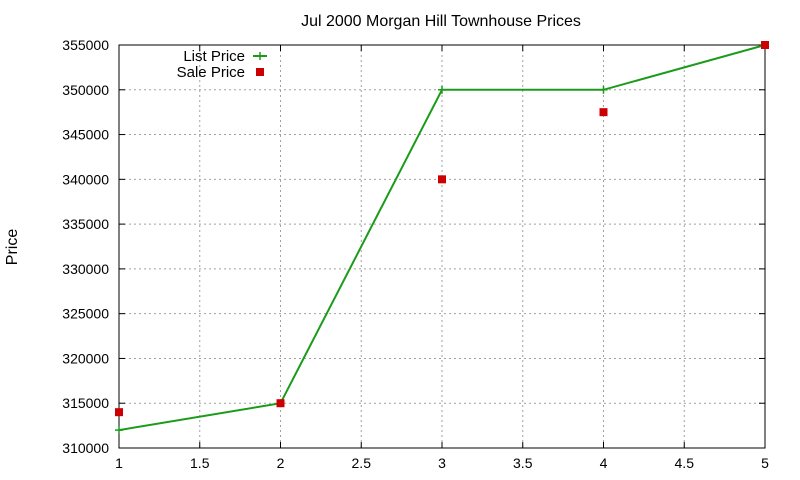  Describe the element at coordinates (200, 463) in the screenshot. I see `x-tick-label: 1.5` at that location.